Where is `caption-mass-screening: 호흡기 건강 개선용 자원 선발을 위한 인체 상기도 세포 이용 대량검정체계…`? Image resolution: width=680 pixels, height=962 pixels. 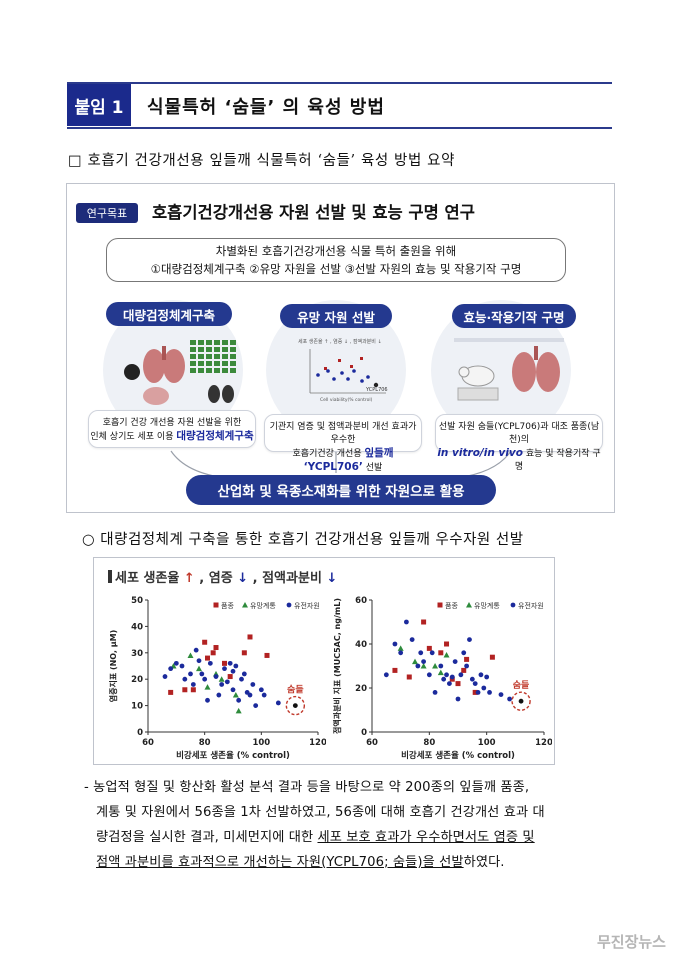
caption-mass-screening: 호흡기 건강 개선용 자원 선발을 위한 인체 상기도 세포 이용 대량검정체계… is located at coordinates (172, 429).